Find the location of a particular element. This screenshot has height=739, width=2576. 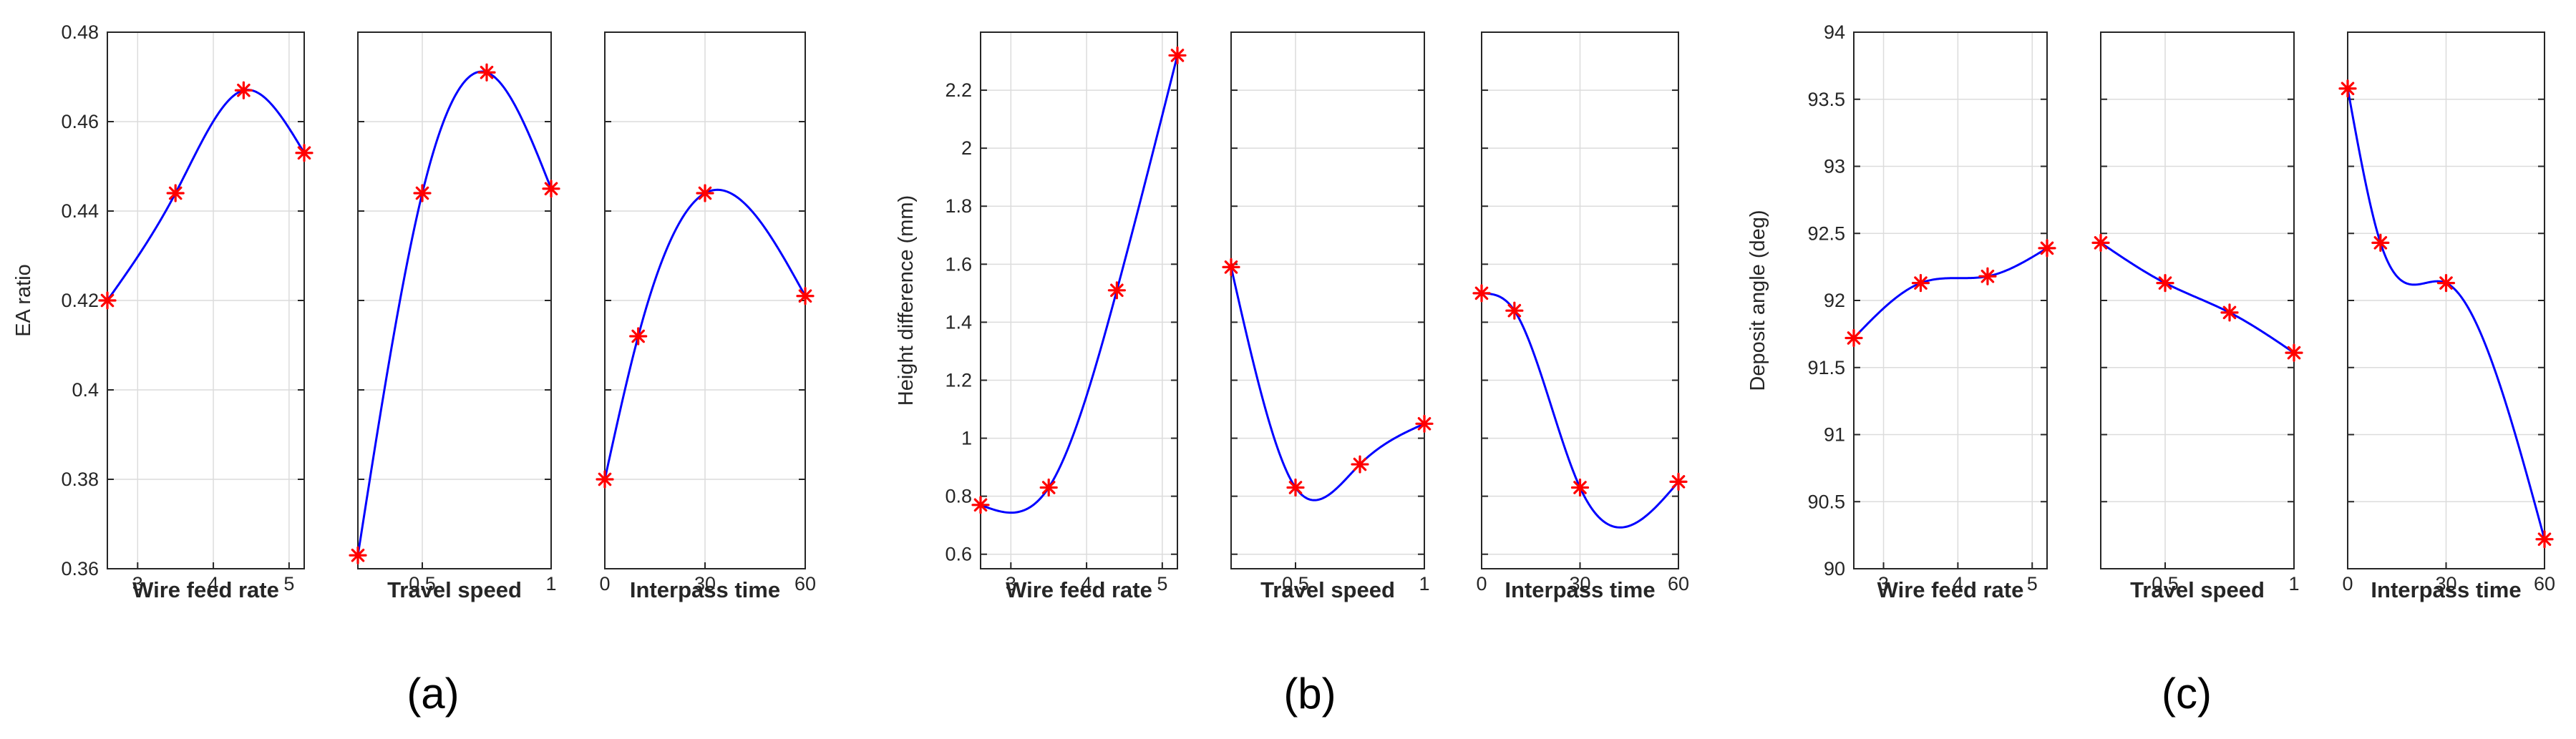

figure-caption: (b) is located at coordinates (1309, 694).